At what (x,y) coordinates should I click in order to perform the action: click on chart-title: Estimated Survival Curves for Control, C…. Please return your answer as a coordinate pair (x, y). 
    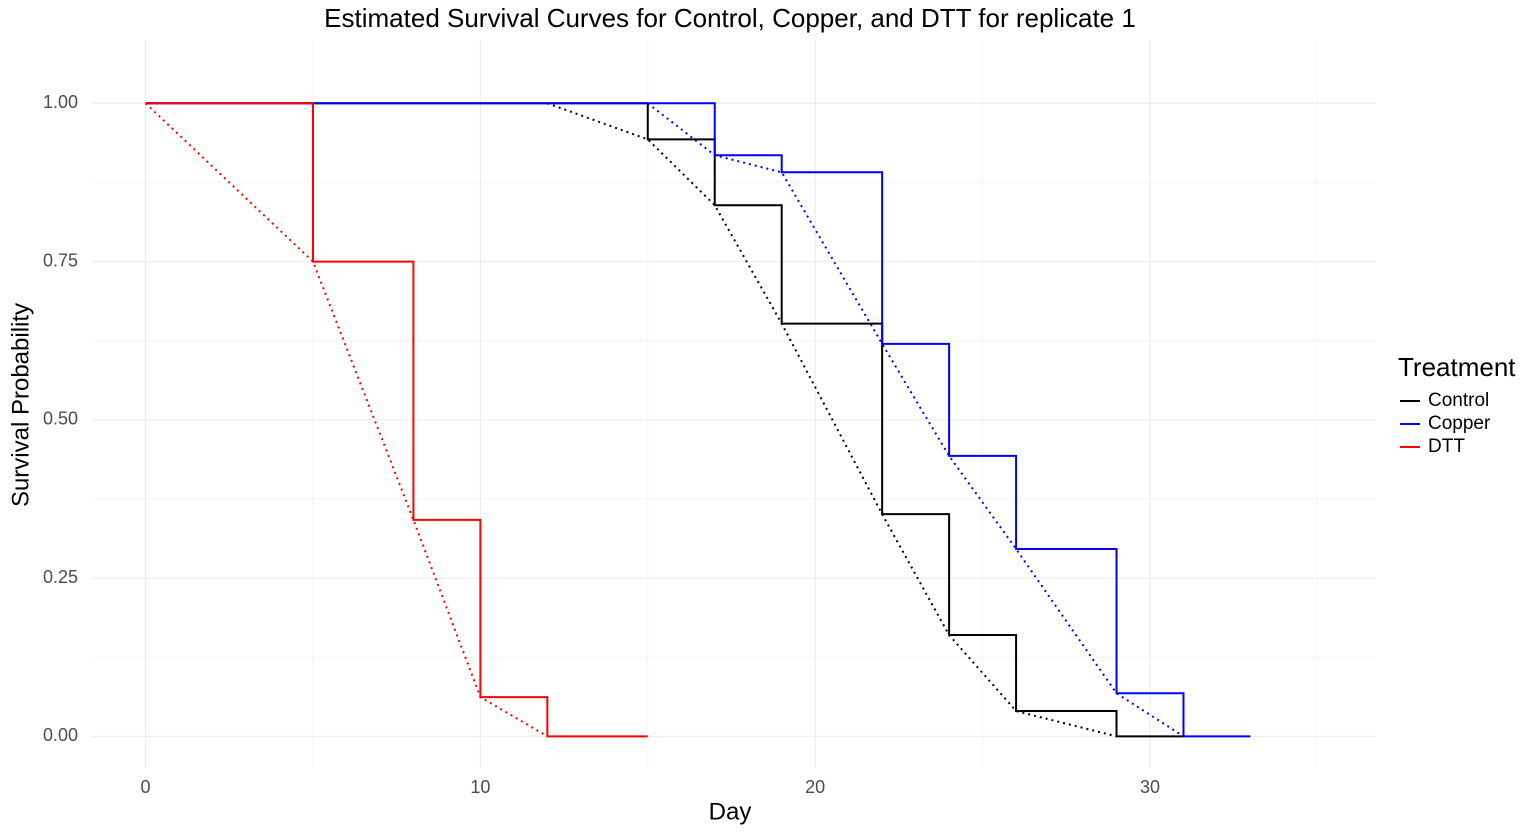
    Looking at the image, I should click on (730, 18).